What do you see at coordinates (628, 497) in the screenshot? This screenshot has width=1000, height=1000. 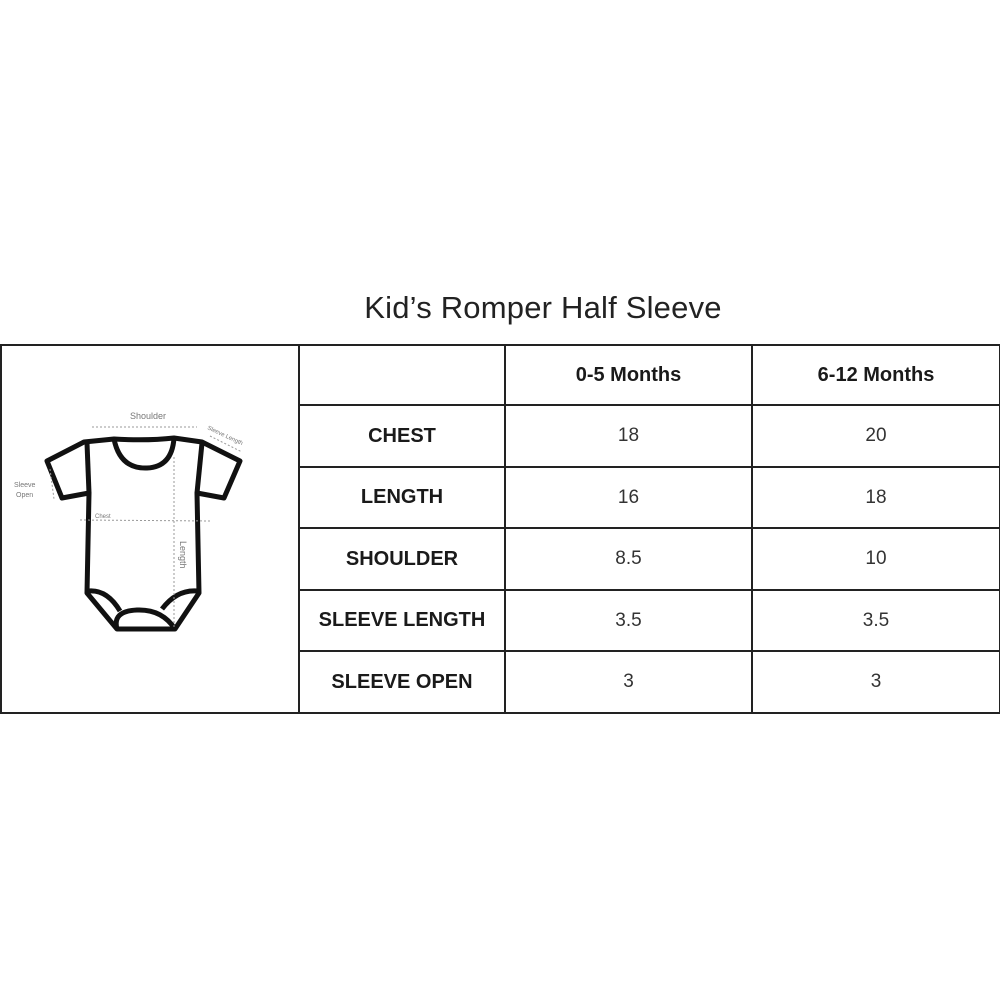 I see `cell-value: 16` at bounding box center [628, 497].